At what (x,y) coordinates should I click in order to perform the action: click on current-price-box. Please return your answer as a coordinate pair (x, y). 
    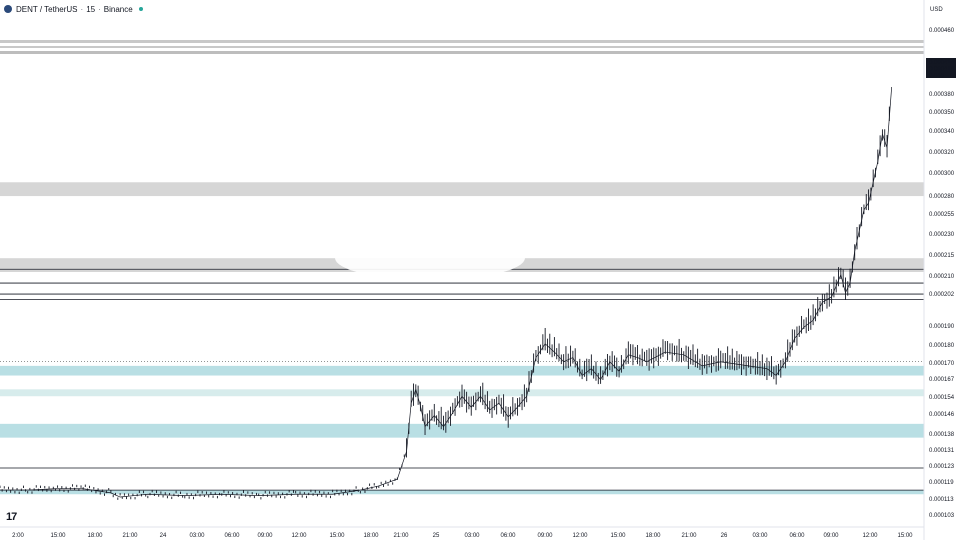
    Looking at the image, I should click on (941, 68).